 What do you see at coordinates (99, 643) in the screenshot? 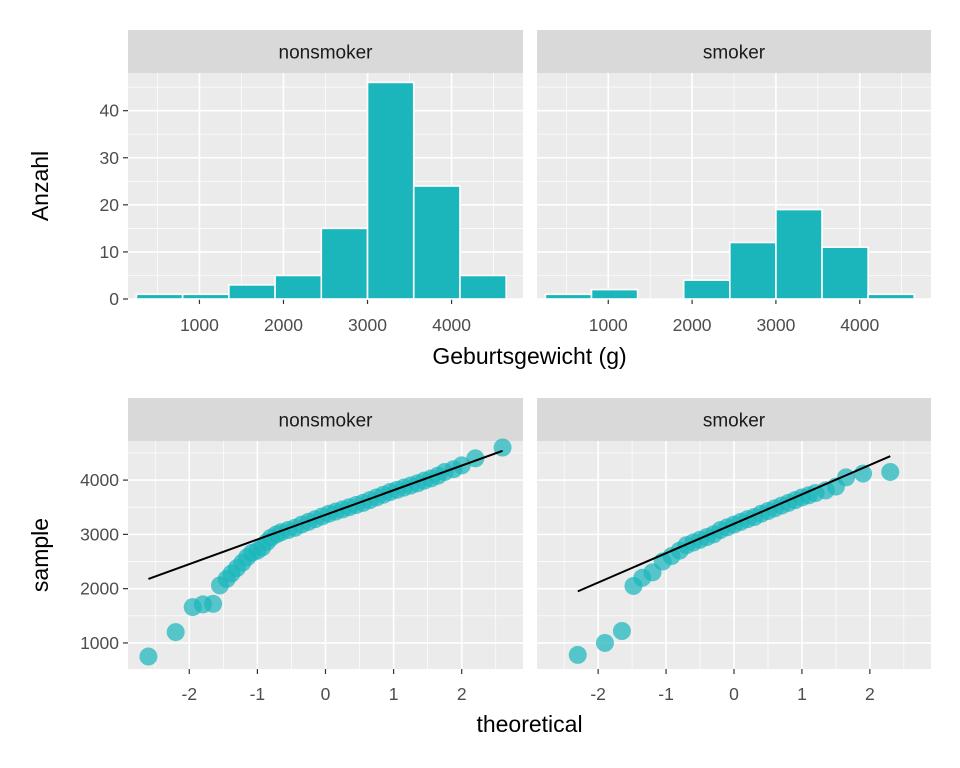
I see `y-tick-label: 1000` at bounding box center [99, 643].